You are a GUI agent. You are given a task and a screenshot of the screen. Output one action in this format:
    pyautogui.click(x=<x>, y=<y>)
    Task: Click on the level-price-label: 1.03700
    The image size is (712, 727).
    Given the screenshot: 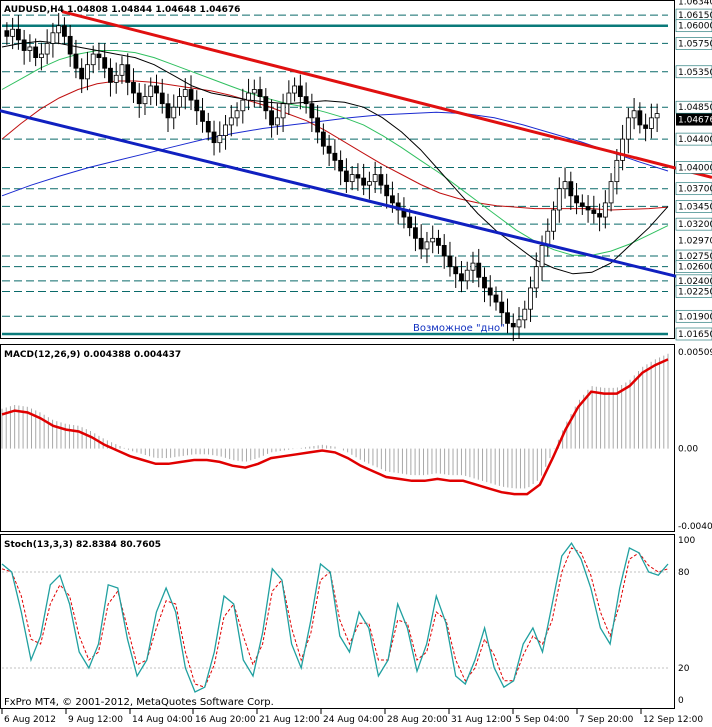 What is the action you would take?
    pyautogui.click(x=695, y=190)
    